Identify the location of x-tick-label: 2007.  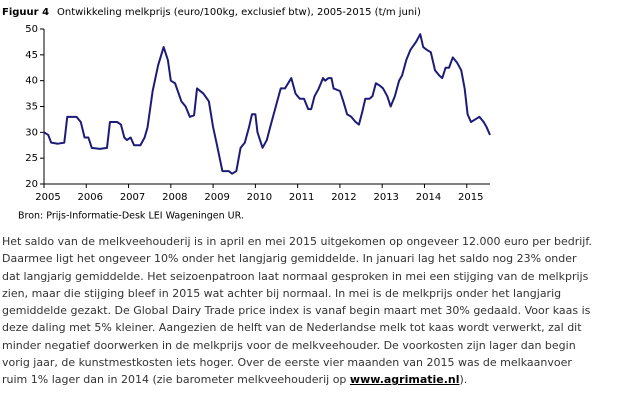
(132, 197).